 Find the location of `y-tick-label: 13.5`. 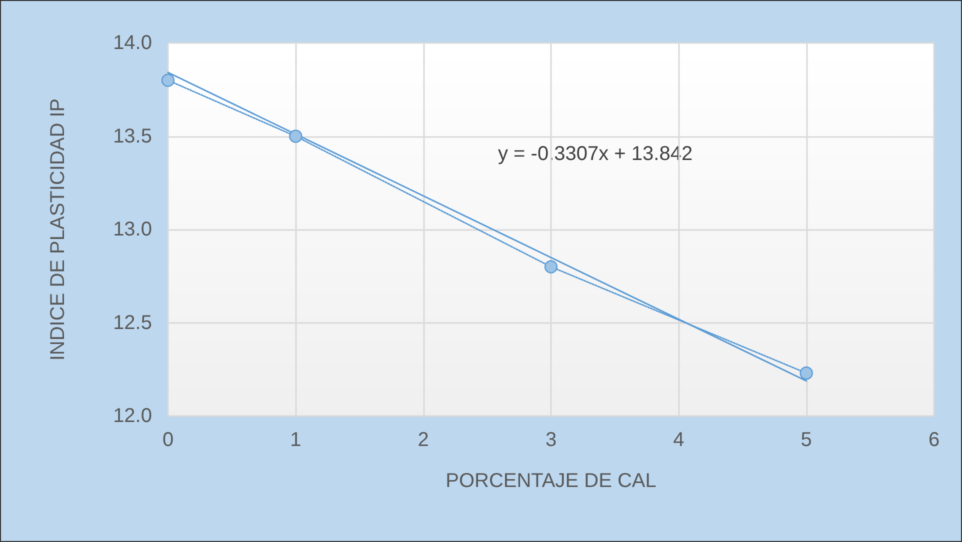

y-tick-label: 13.5 is located at coordinates (132, 136).